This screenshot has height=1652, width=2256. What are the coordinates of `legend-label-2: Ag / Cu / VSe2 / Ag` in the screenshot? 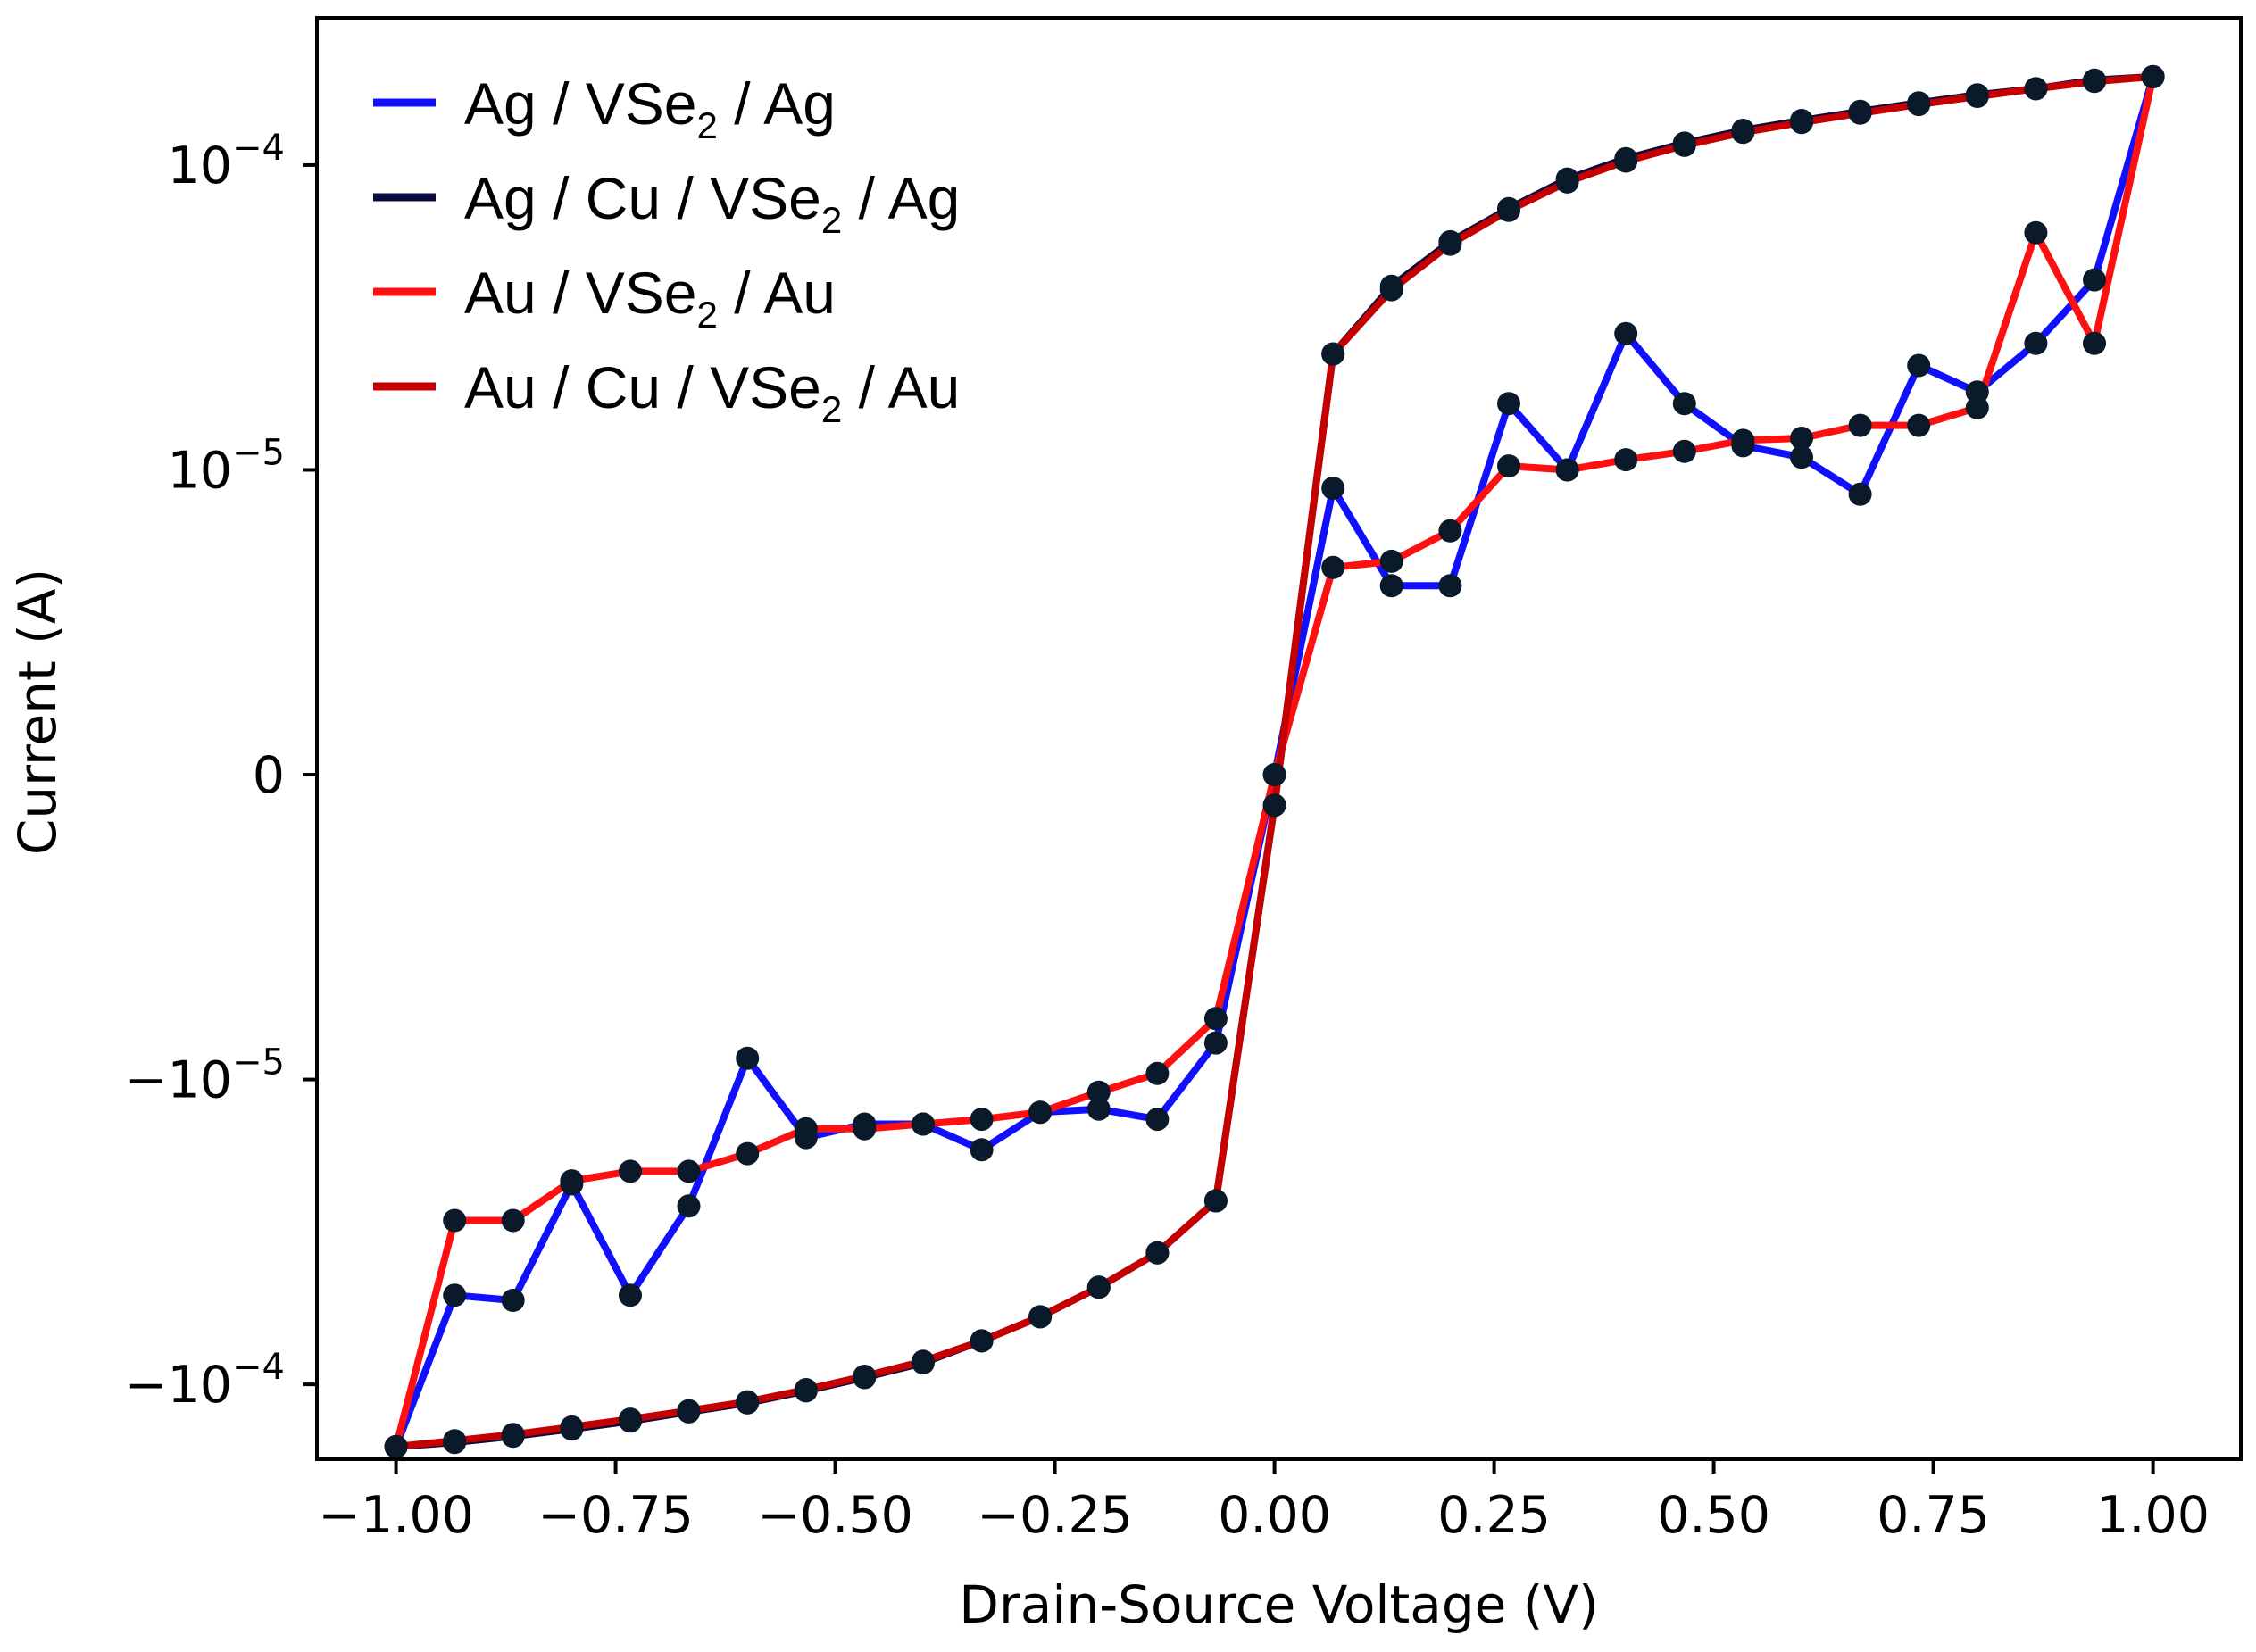 It's located at (712, 203).